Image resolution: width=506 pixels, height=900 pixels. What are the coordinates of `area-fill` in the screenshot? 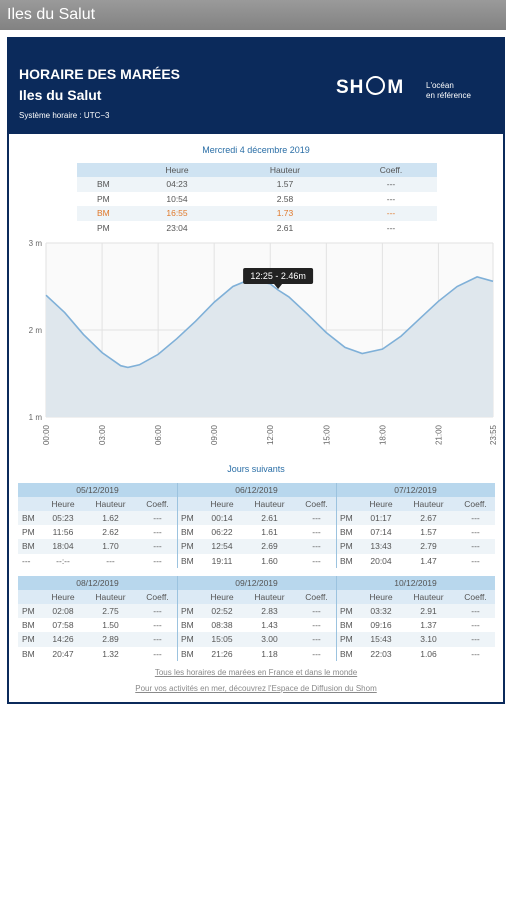 It's located at (269, 346).